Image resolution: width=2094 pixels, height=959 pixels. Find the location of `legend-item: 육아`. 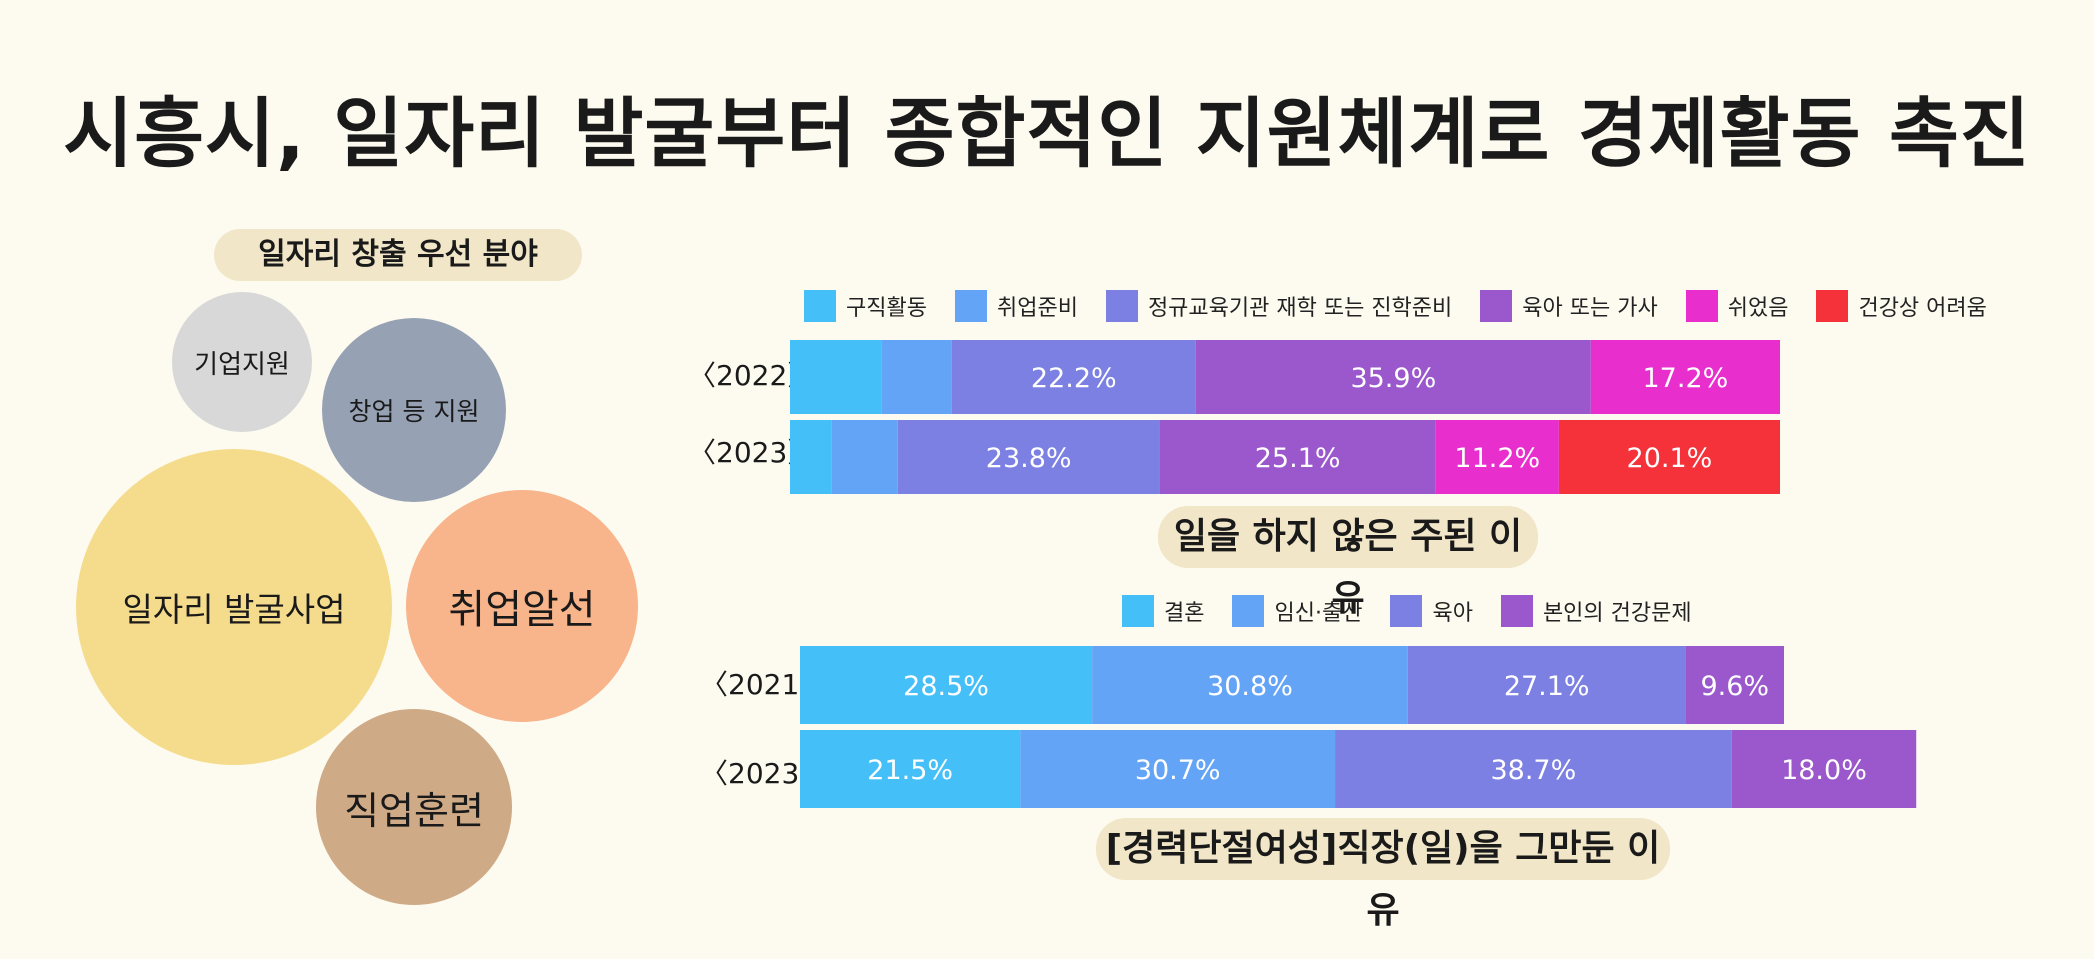

legend-item: 육아 is located at coordinates (1431, 611).